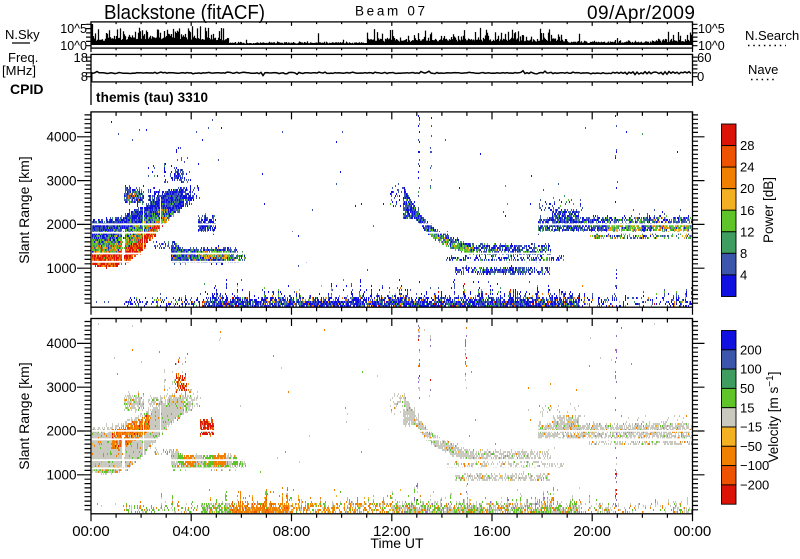 The height and width of the screenshot is (559, 800). Describe the element at coordinates (700, 76) in the screenshot. I see `svg-text: 0` at that location.